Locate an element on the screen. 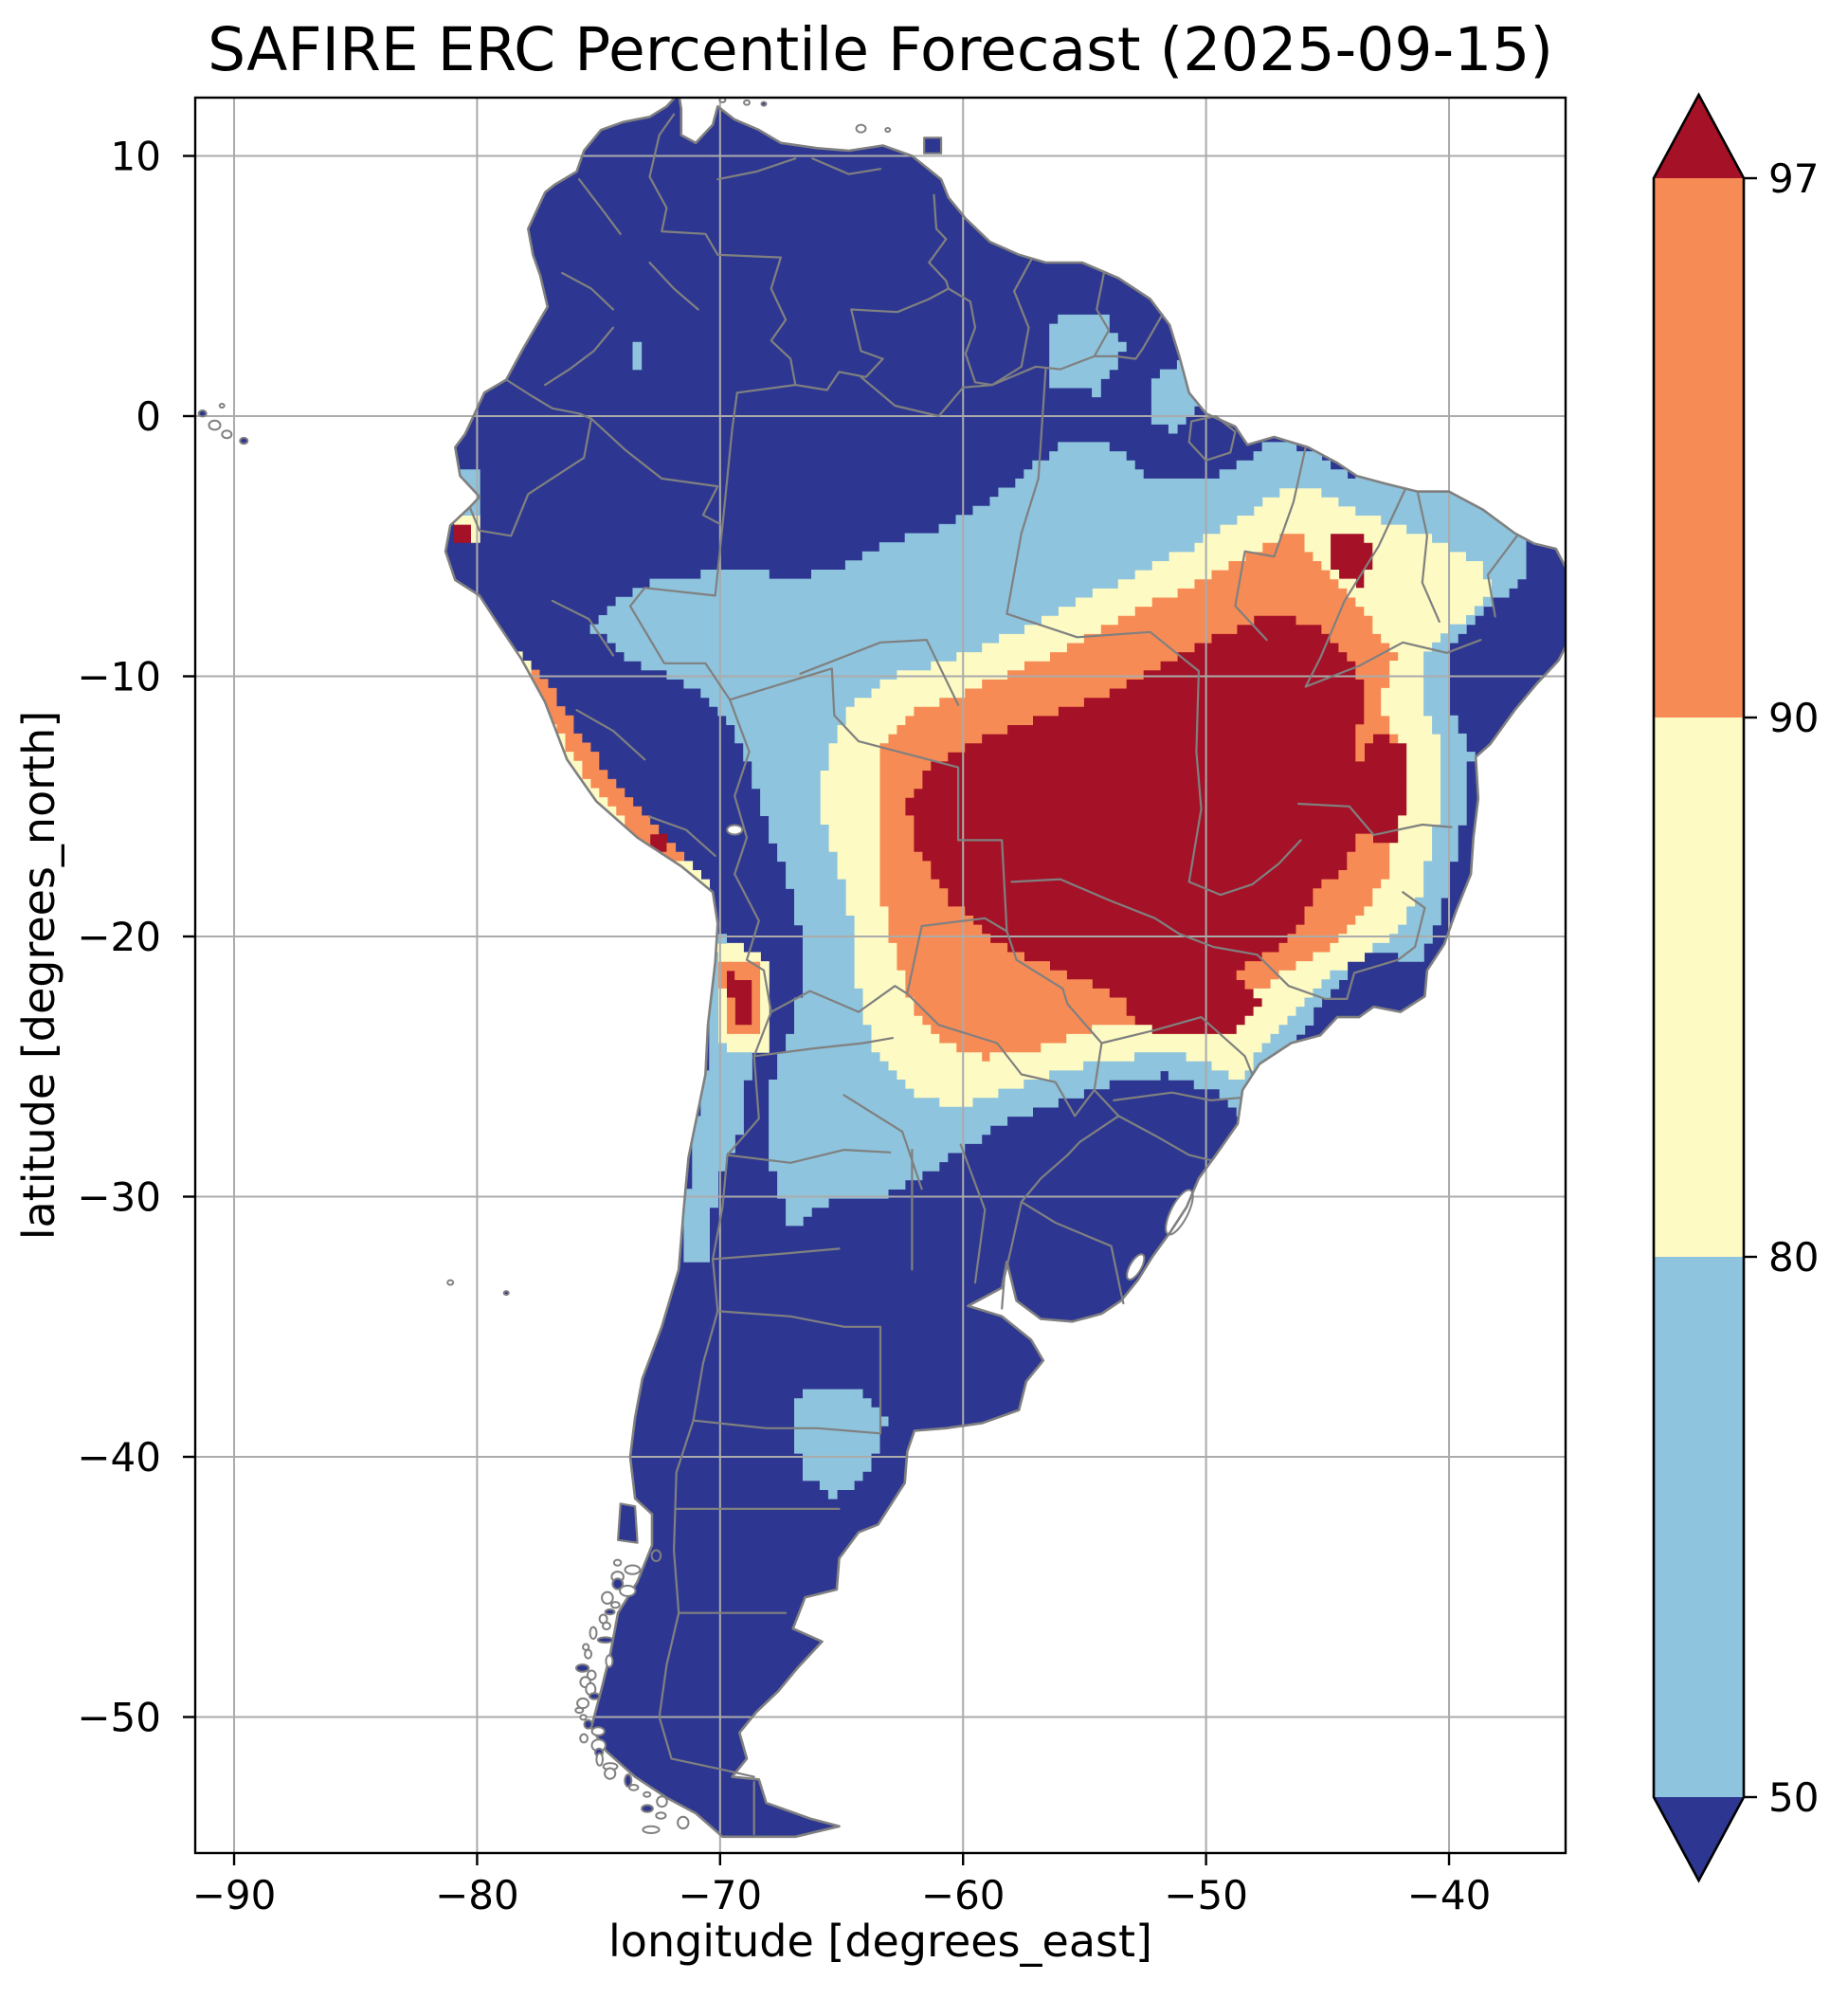 This screenshot has width=1848, height=1999. x-axis-label: longitude [degrees_east] is located at coordinates (880, 1942).